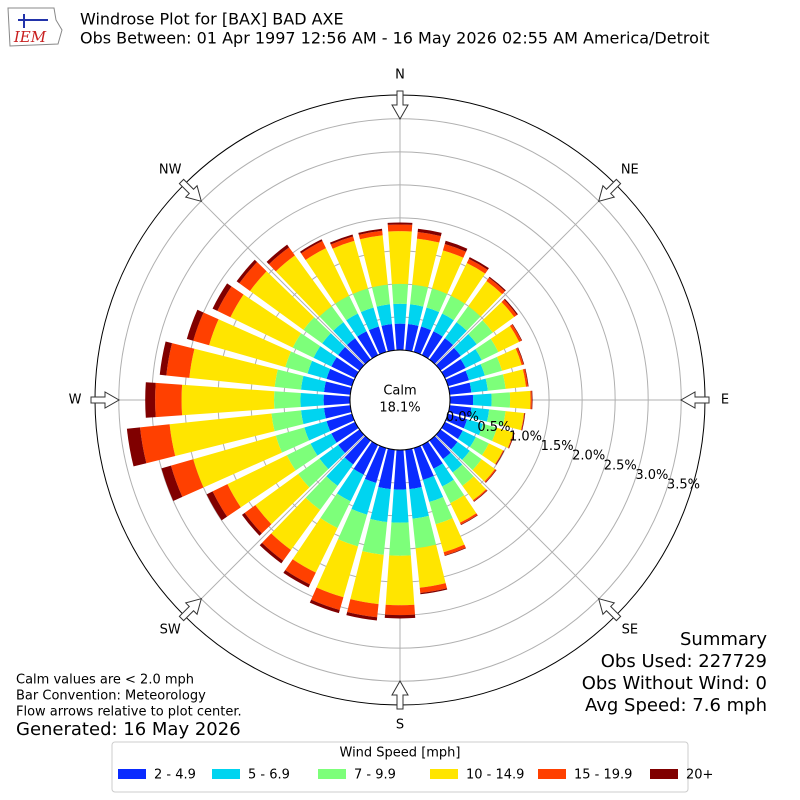  What do you see at coordinates (170, 629) in the screenshot?
I see `x-tick-label: SW` at bounding box center [170, 629].